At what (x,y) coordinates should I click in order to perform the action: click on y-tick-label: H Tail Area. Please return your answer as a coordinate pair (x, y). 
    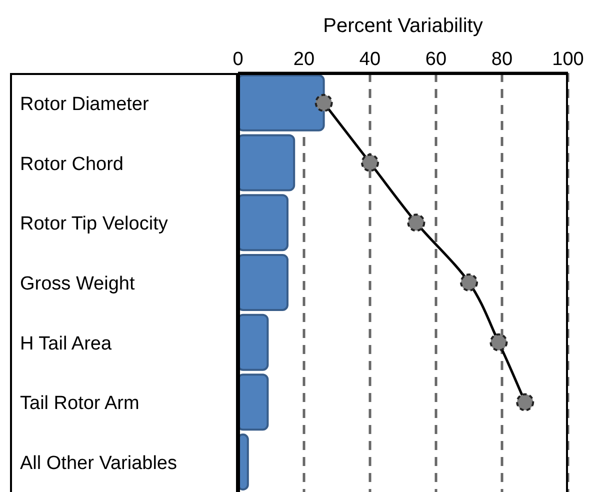
    Looking at the image, I should click on (66, 343).